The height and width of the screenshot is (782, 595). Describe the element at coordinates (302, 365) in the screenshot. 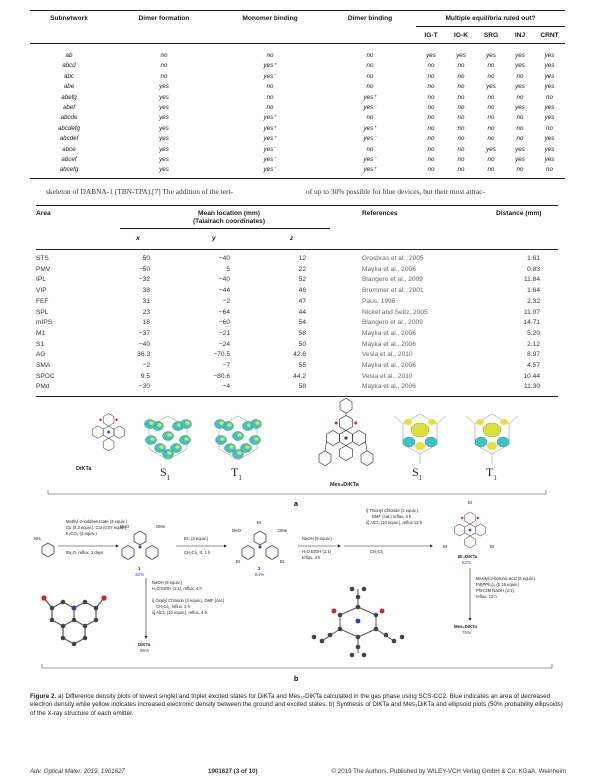

I see `table-cell: 55` at that location.